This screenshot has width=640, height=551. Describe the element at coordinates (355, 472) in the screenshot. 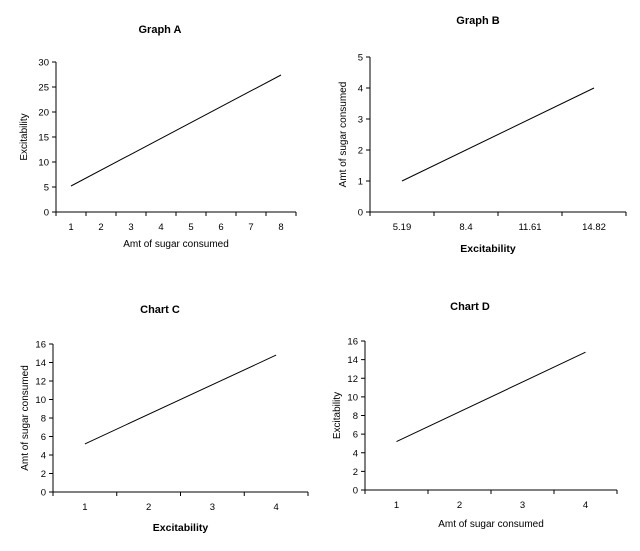

I see `chart-d-y-tick-label: 2` at that location.